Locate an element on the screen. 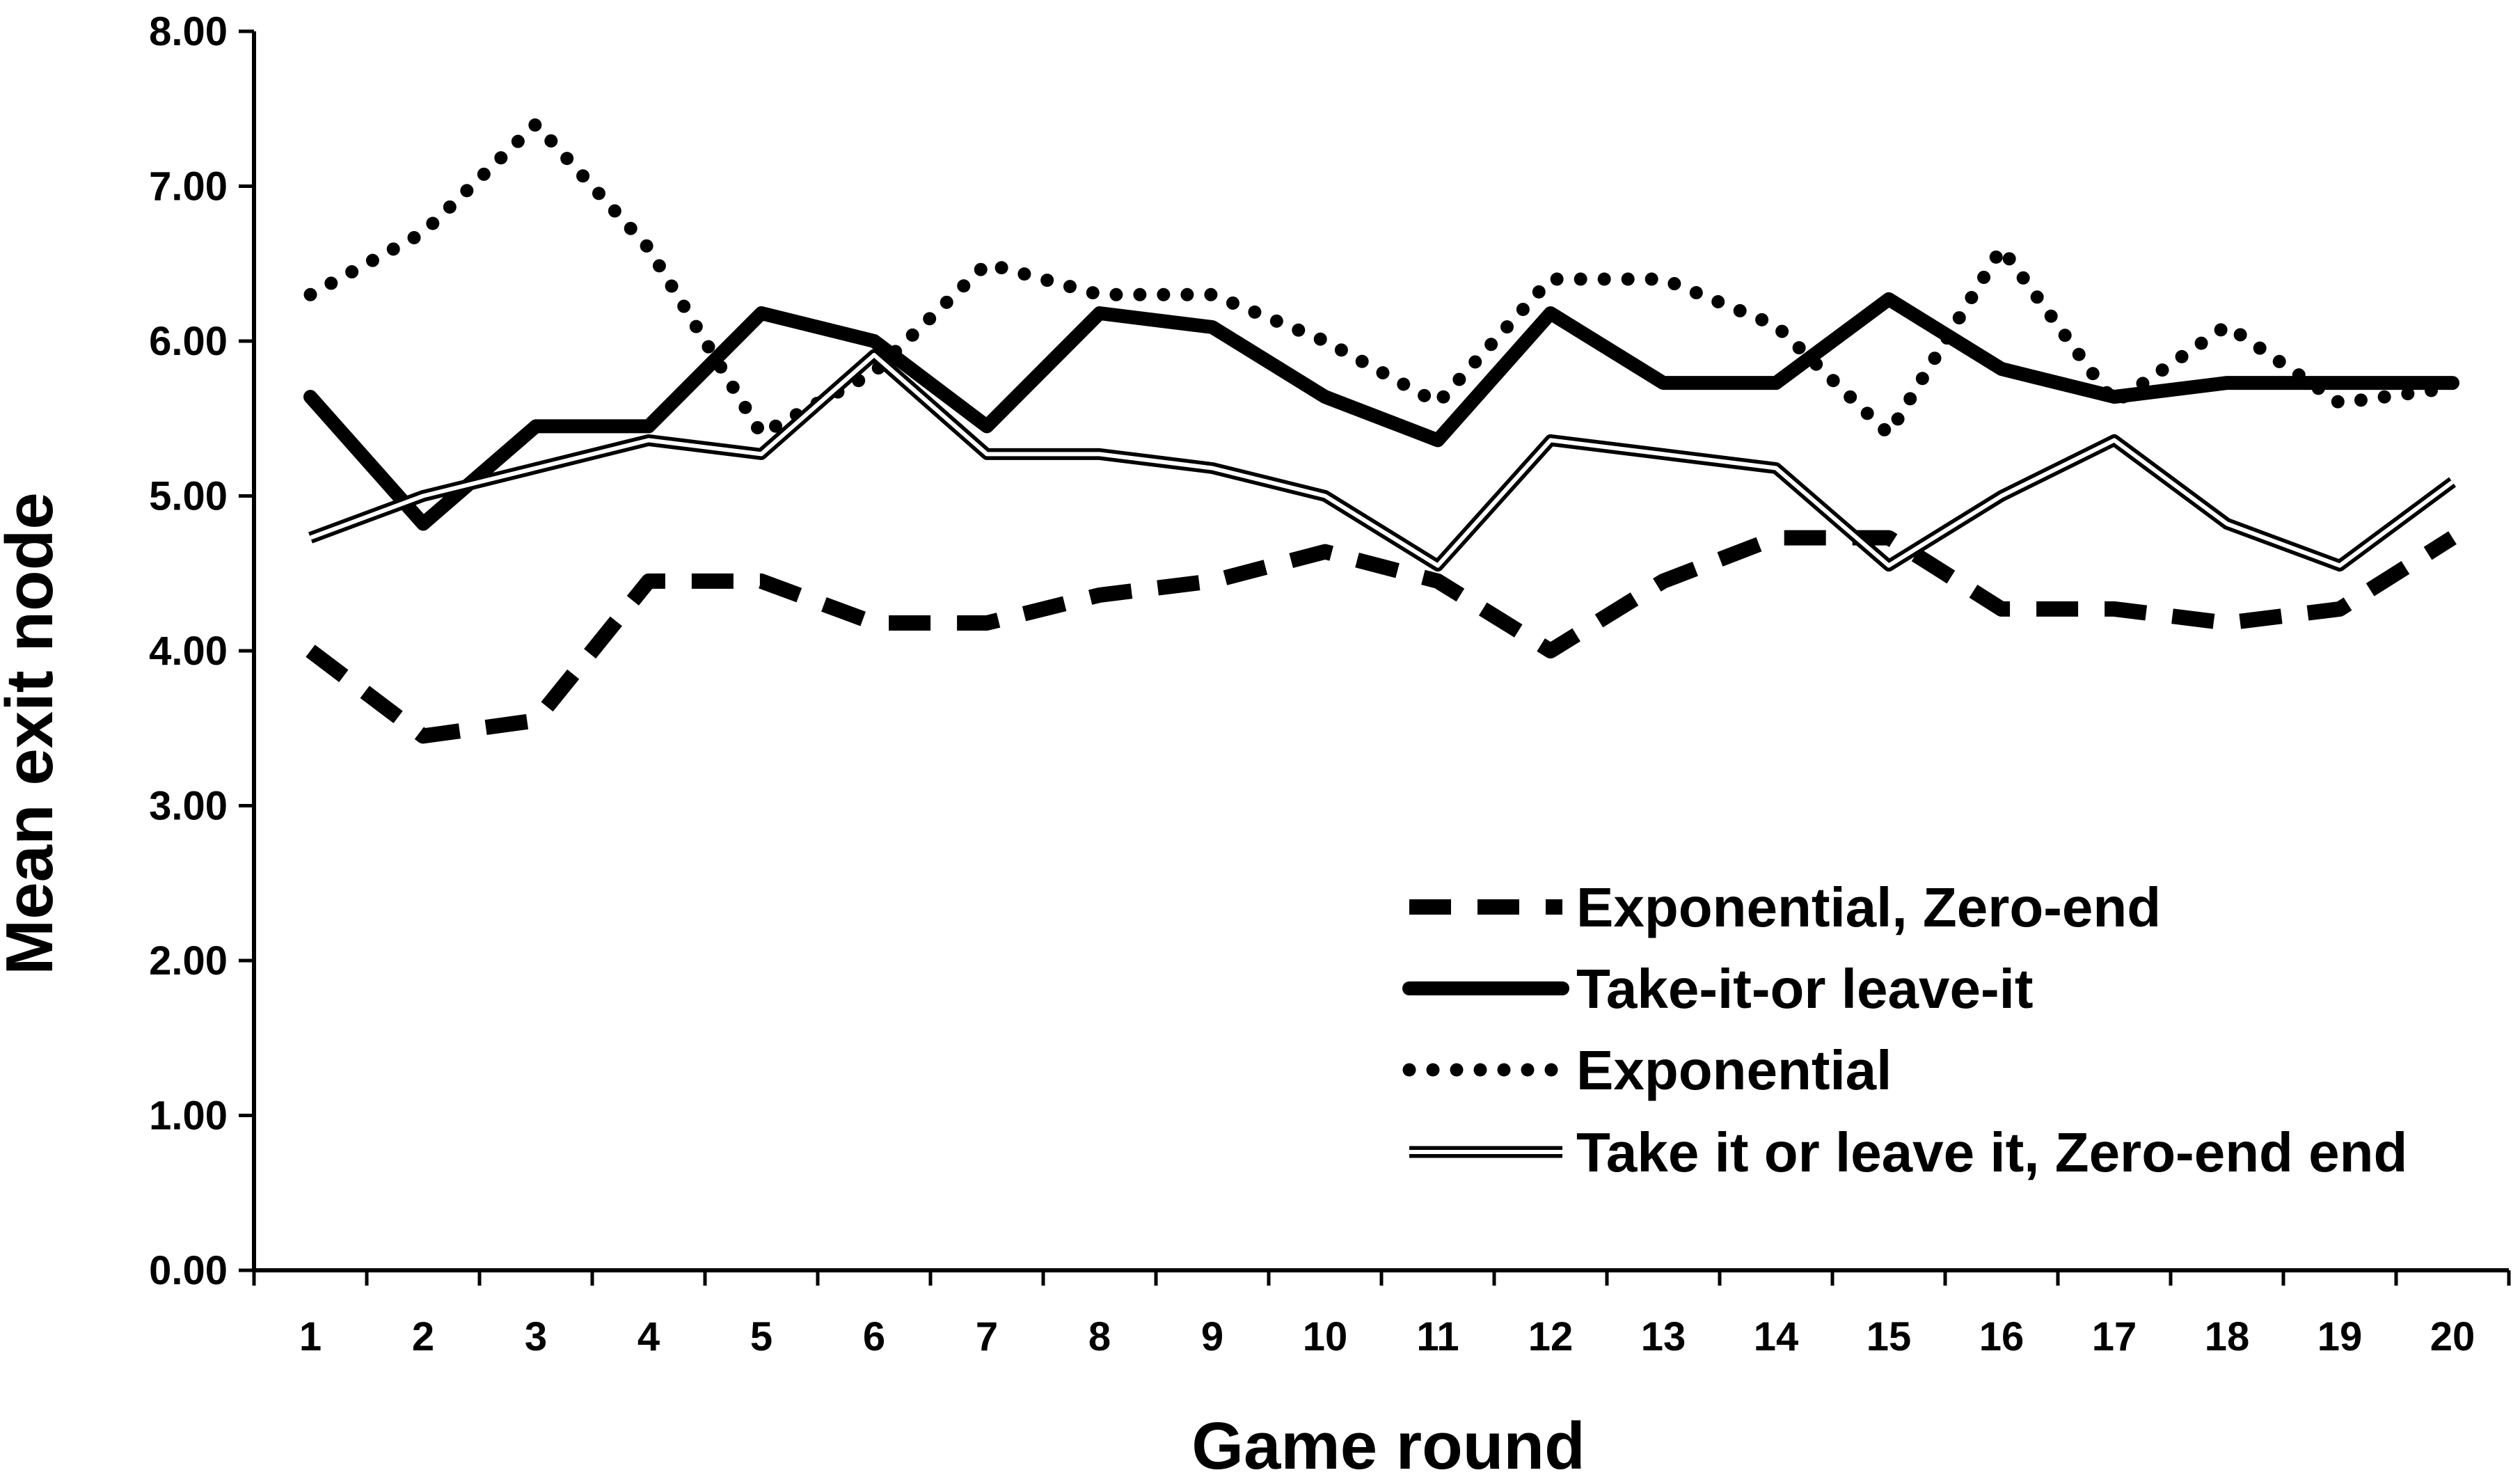 The height and width of the screenshot is (1484, 2520). x-tick-label: 12 is located at coordinates (1551, 1336).